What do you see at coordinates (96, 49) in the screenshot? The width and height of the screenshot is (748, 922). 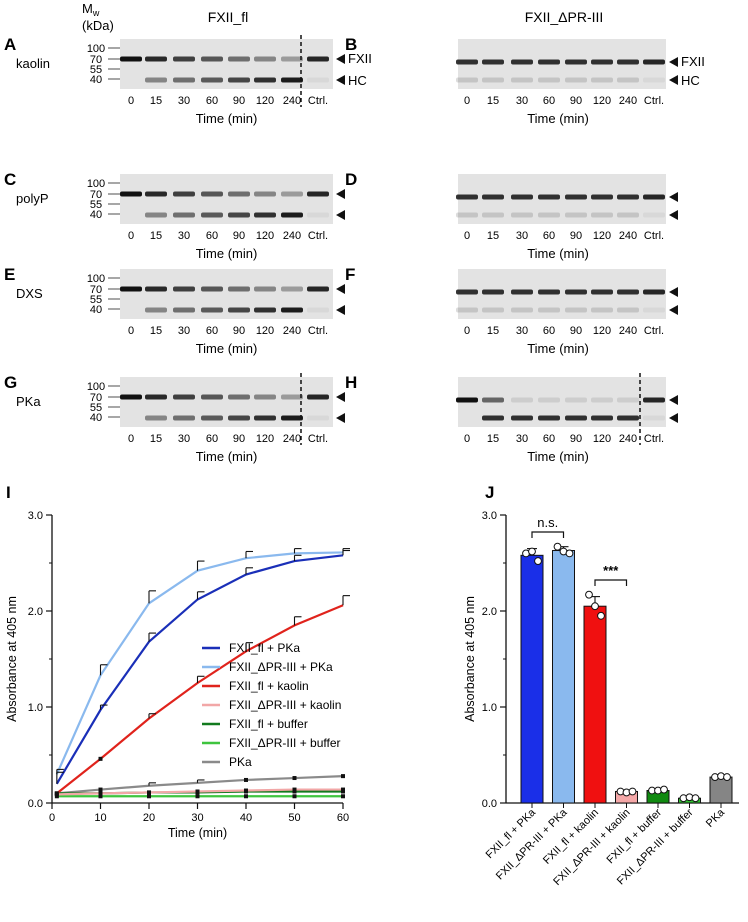 I see `mw-marker: 100` at bounding box center [96, 49].